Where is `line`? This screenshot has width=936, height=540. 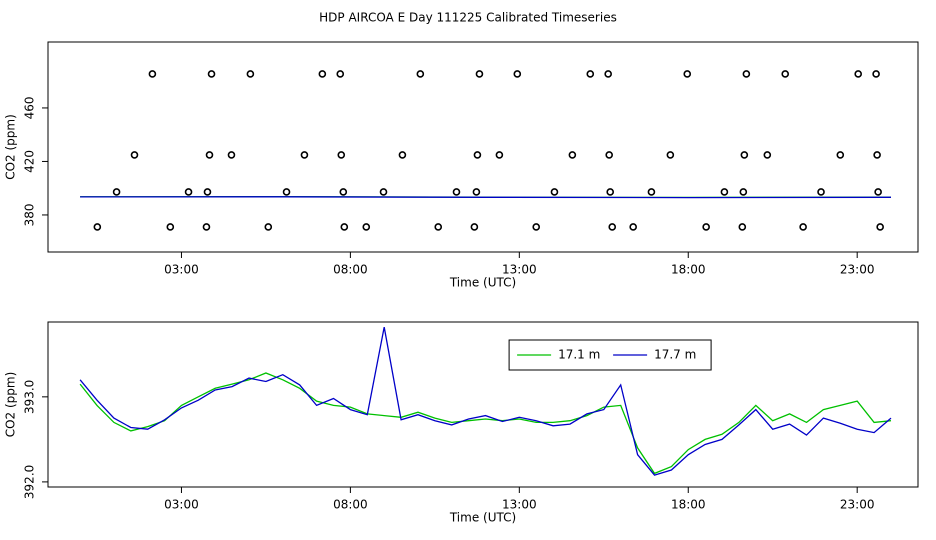 line is located at coordinates (486, 197).